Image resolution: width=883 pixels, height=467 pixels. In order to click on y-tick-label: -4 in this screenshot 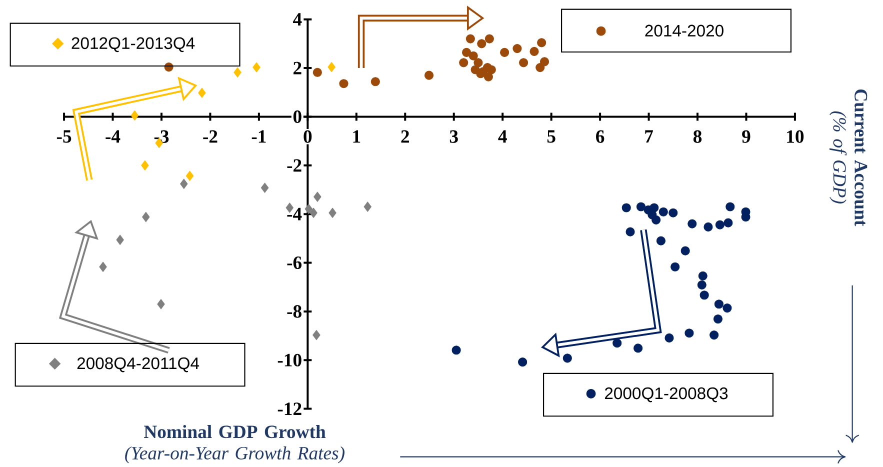, I will do `click(294, 214)`.